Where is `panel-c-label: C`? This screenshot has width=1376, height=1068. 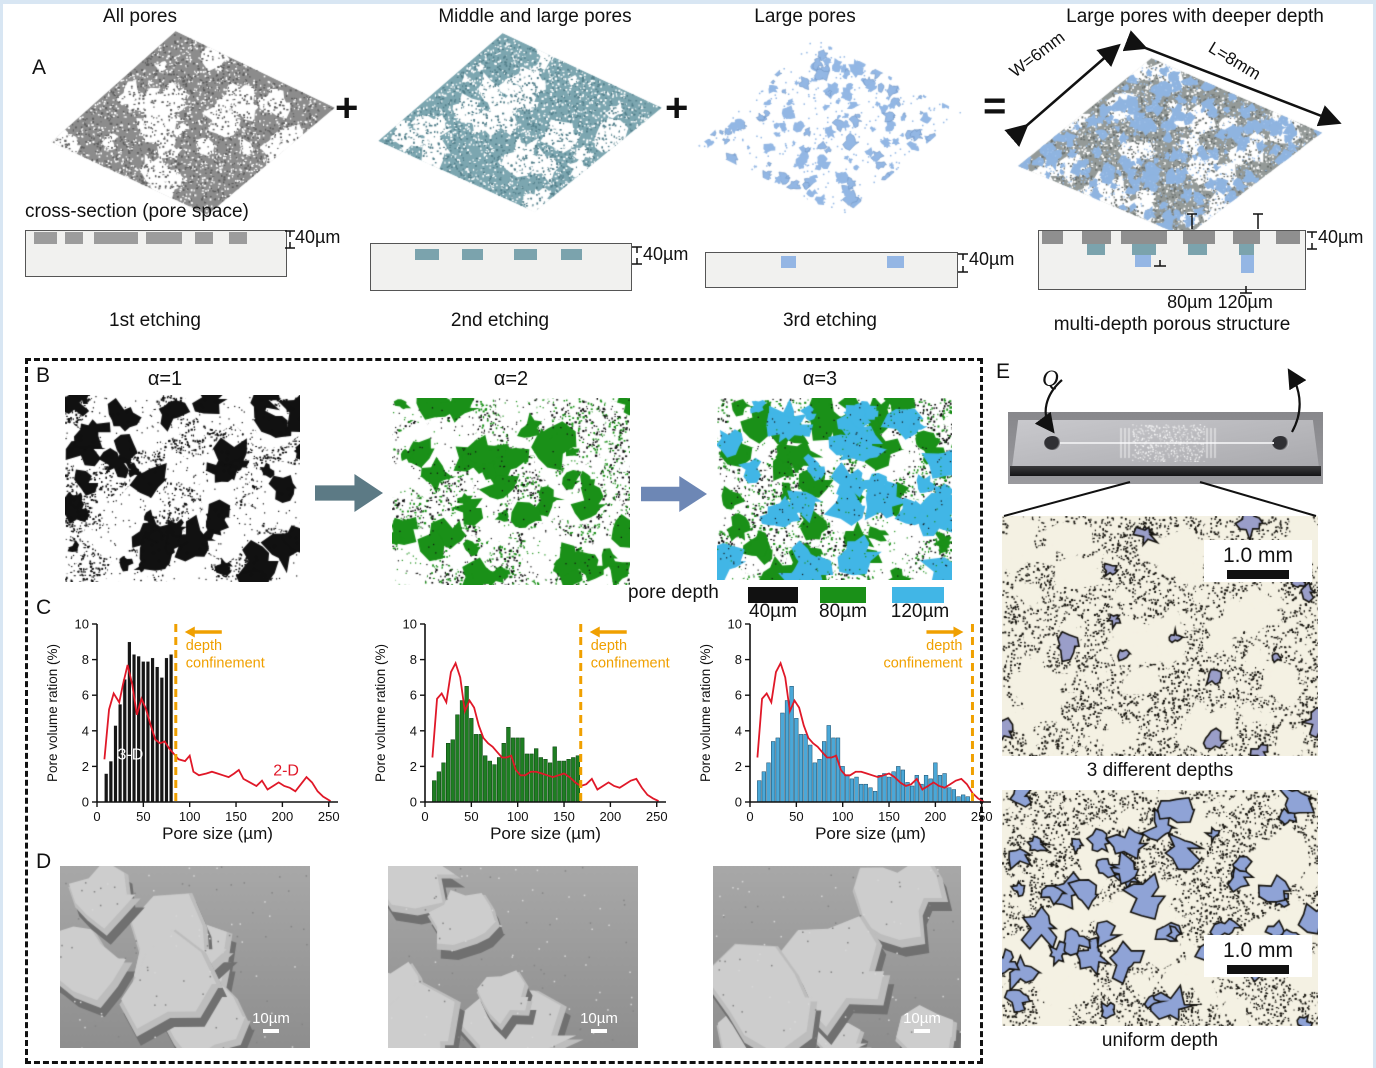
panel-c-label: C is located at coordinates (44, 607).